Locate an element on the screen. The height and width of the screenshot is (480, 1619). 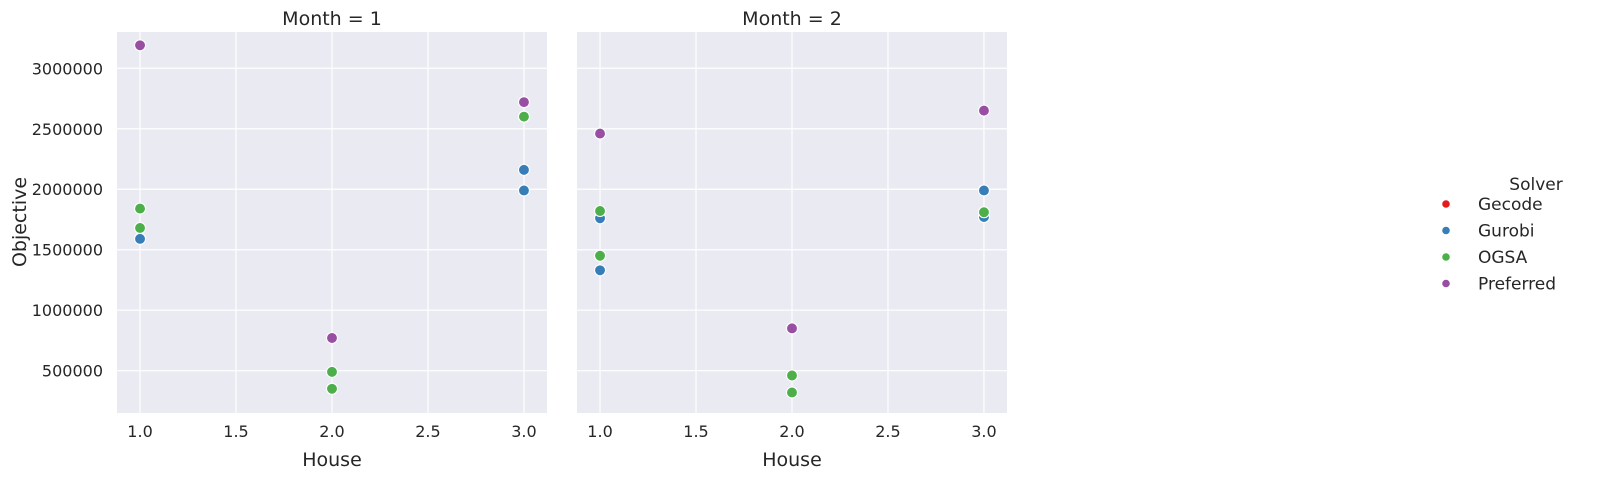
y-tick-label: 500000 is located at coordinates (72, 371).